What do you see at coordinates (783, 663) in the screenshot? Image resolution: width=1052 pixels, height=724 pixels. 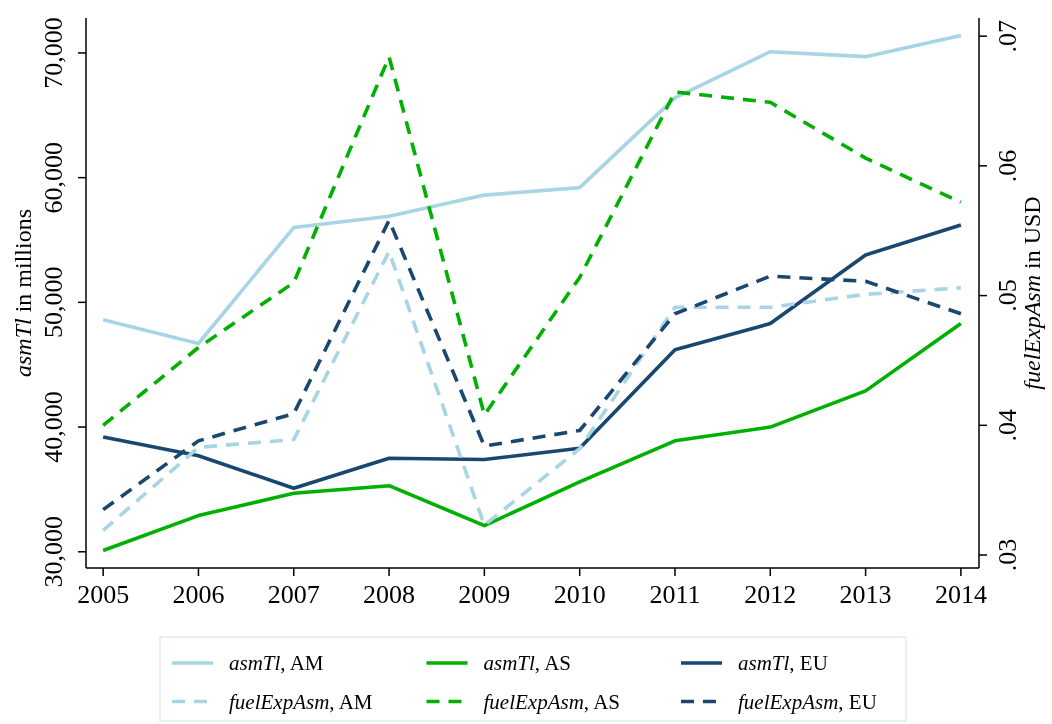 I see `legend-label: asmTl, EU` at bounding box center [783, 663].